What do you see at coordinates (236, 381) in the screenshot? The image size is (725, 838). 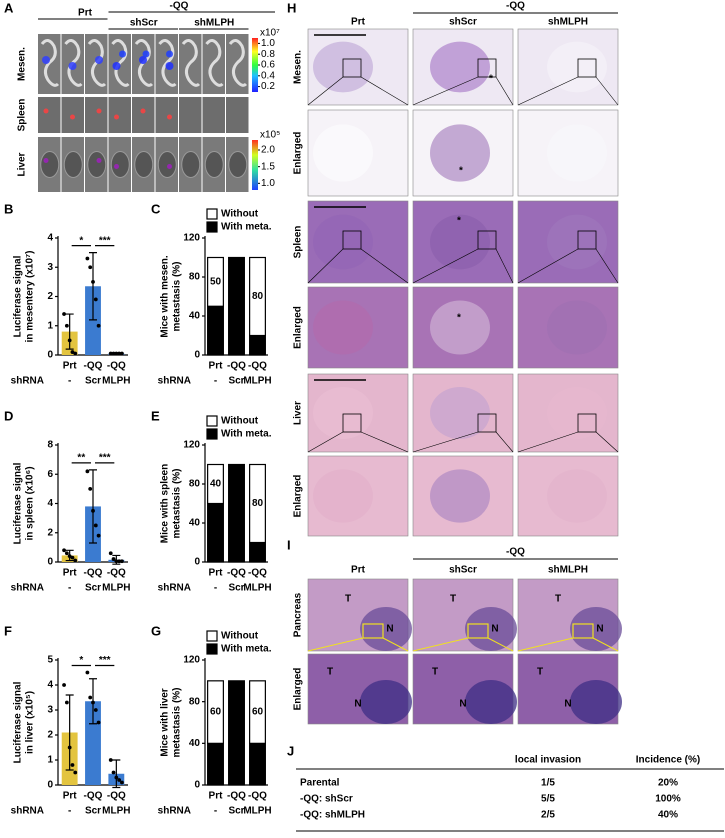 I see `x-sublabel: Scr` at bounding box center [236, 381].